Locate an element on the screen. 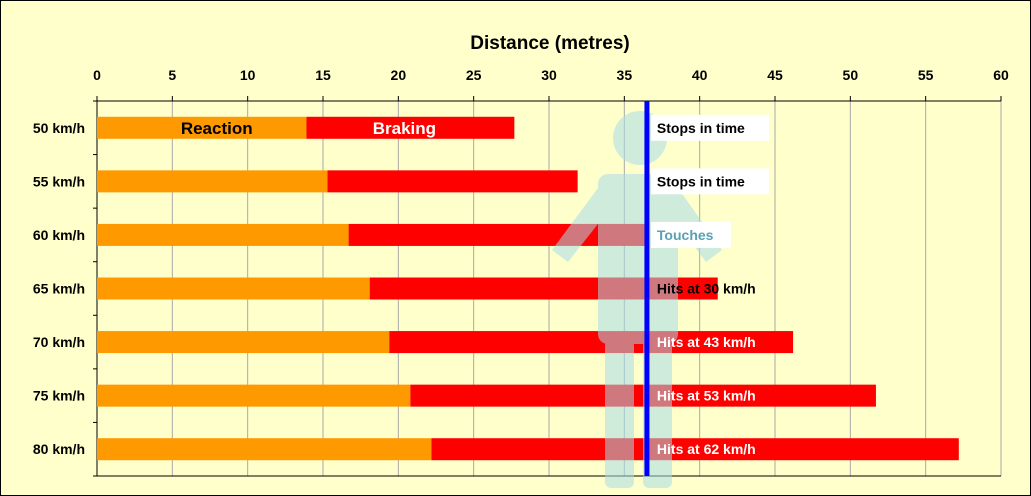  category-label: 70 km/h is located at coordinates (59, 342).